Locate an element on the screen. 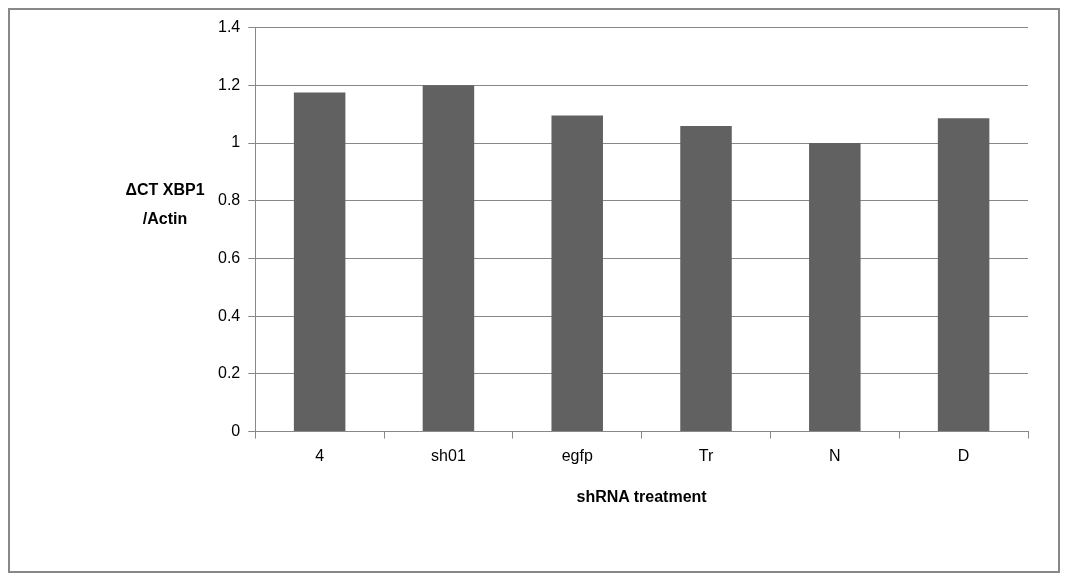 This screenshot has height=579, width=1066. x-axis-title: shRNA treatment is located at coordinates (642, 496).